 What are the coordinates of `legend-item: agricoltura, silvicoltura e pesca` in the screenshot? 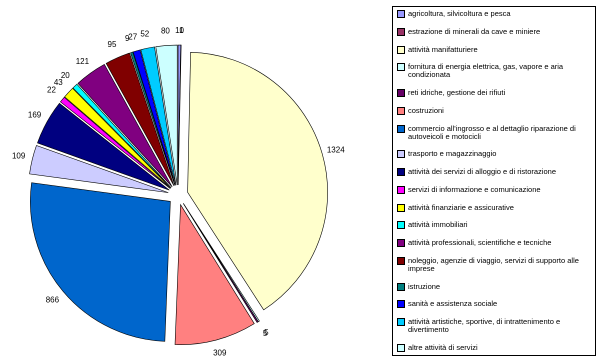 It's located at (494, 14).